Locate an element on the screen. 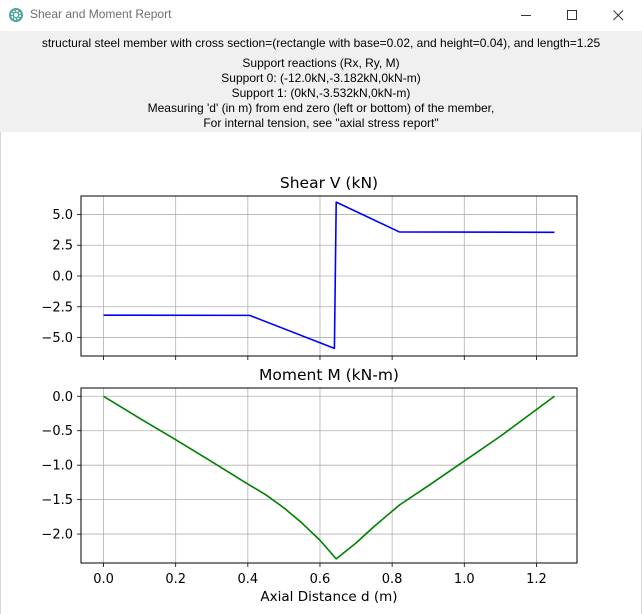 The width and height of the screenshot is (642, 614). support-reactions-heading: Support reactions (Rx, Ry, M) is located at coordinates (321, 63).